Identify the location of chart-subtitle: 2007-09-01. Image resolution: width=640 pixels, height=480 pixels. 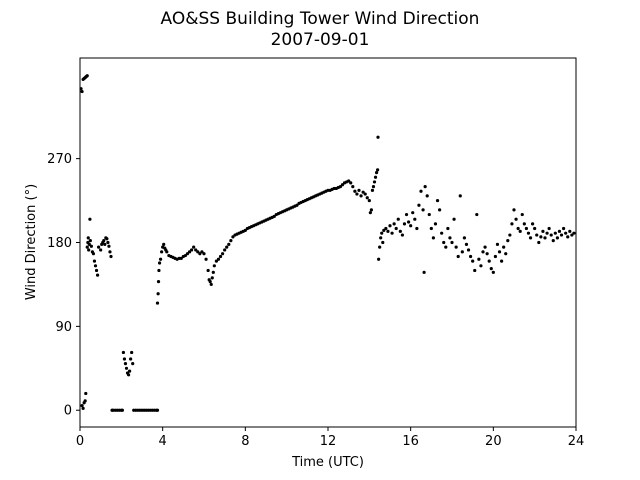
(320, 40).